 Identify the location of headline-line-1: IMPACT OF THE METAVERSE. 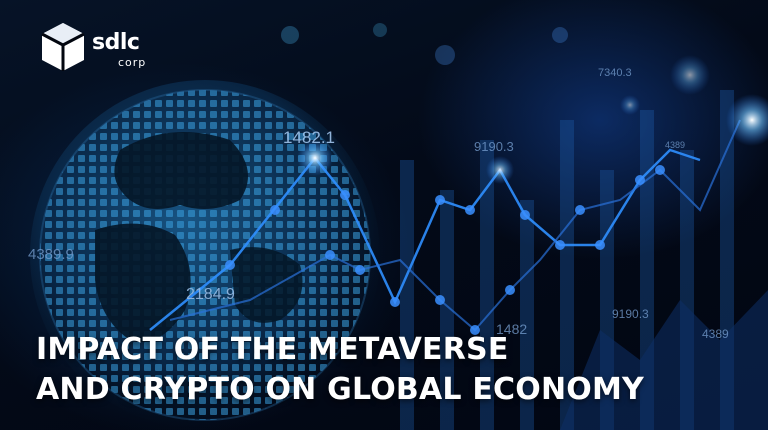
(272, 349).